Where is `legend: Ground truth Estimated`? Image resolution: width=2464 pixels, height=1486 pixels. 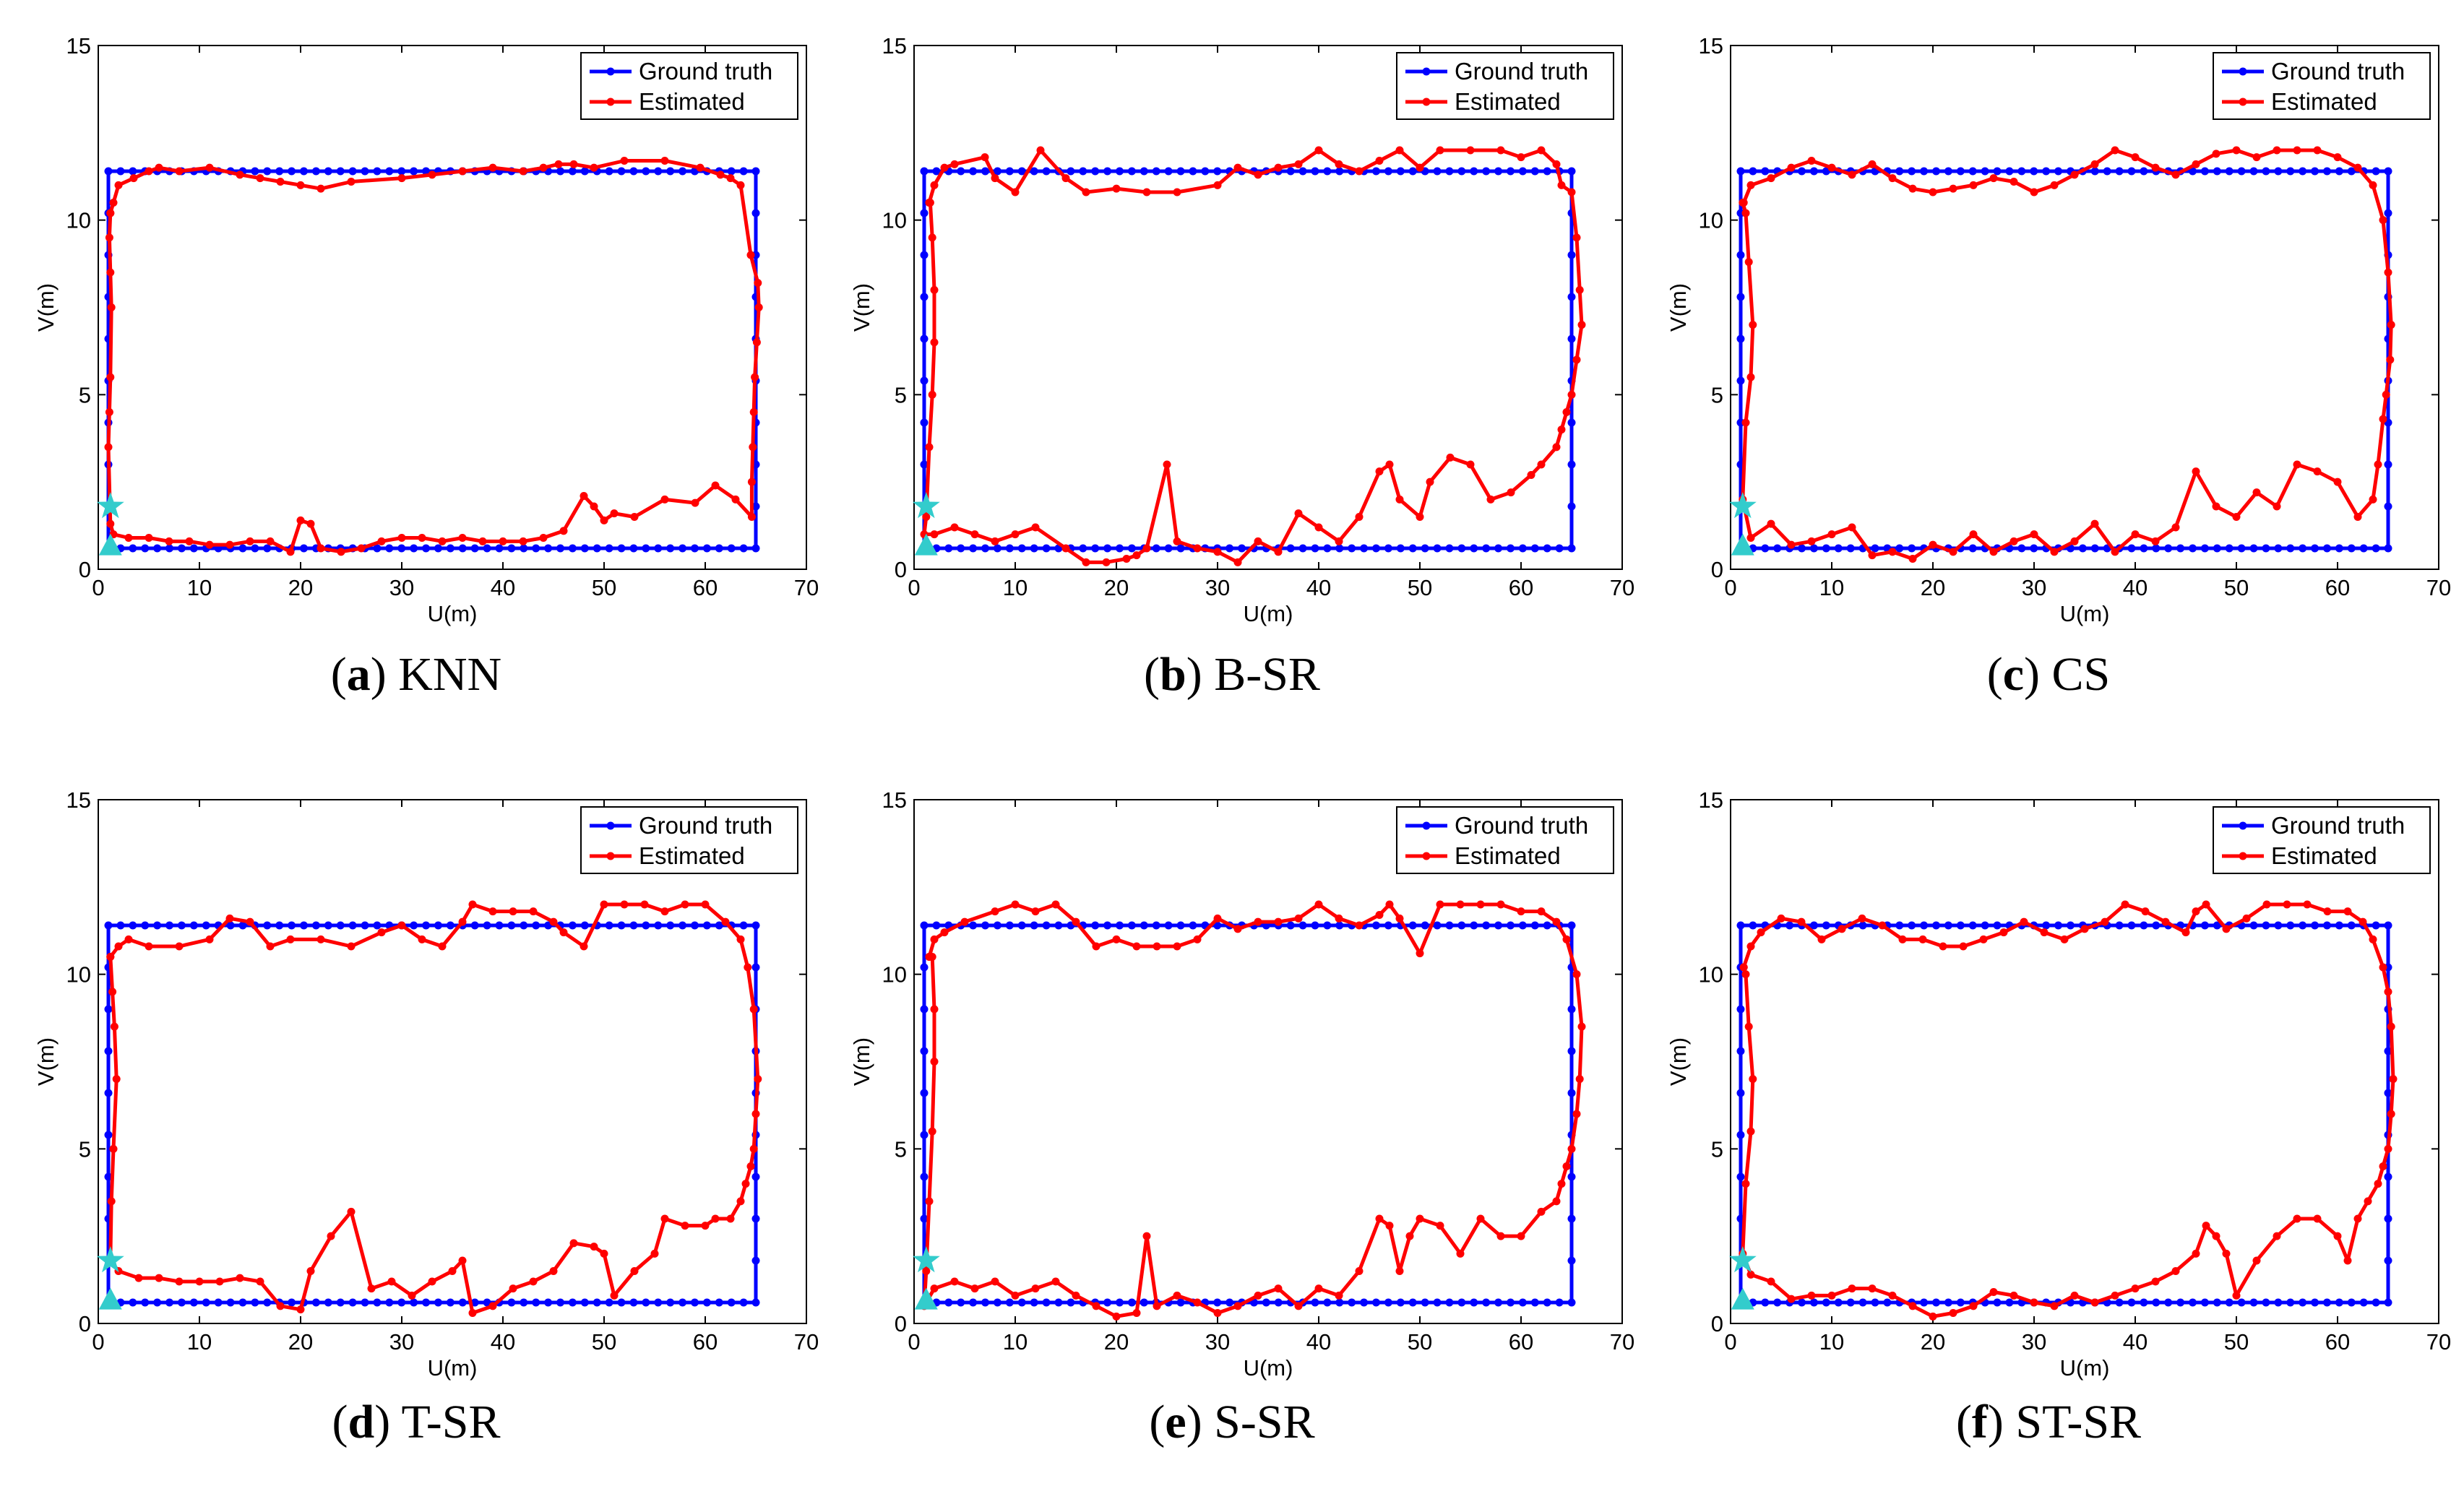
legend: Ground truth Estimated is located at coordinates (1505, 86).